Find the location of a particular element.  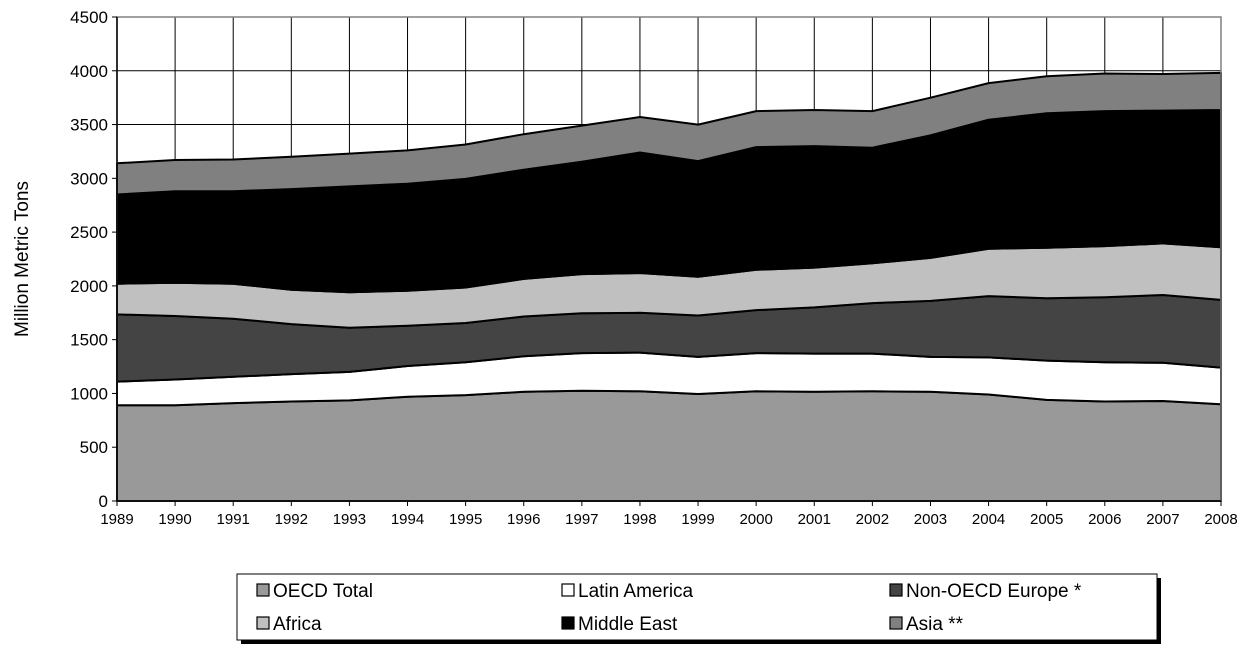

legend-box is located at coordinates (697, 607).